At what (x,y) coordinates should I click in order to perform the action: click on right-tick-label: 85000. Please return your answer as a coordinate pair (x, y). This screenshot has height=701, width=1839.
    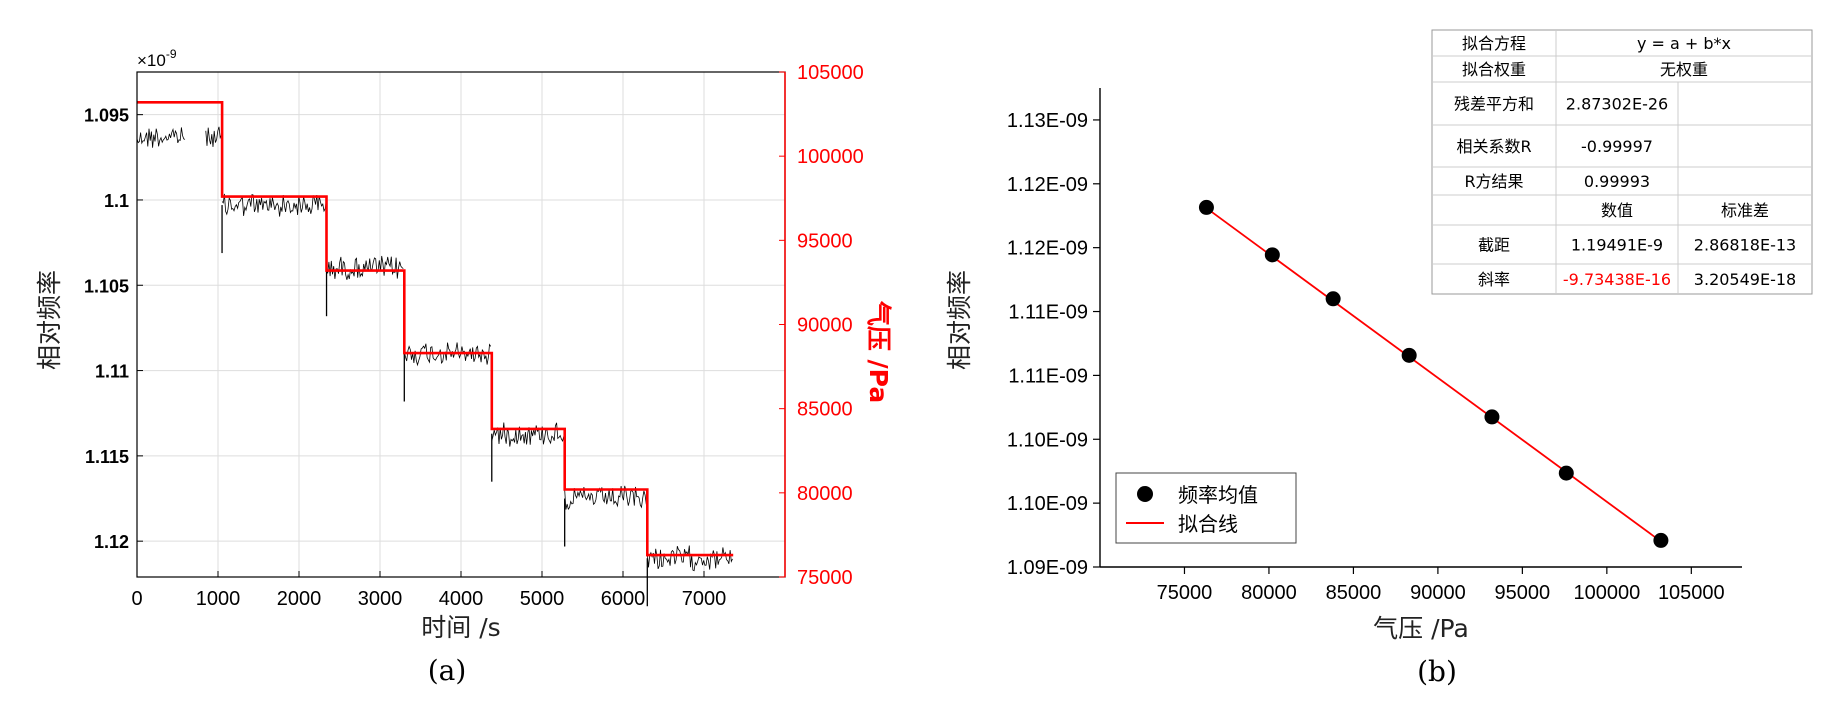
    Looking at the image, I should click on (825, 410).